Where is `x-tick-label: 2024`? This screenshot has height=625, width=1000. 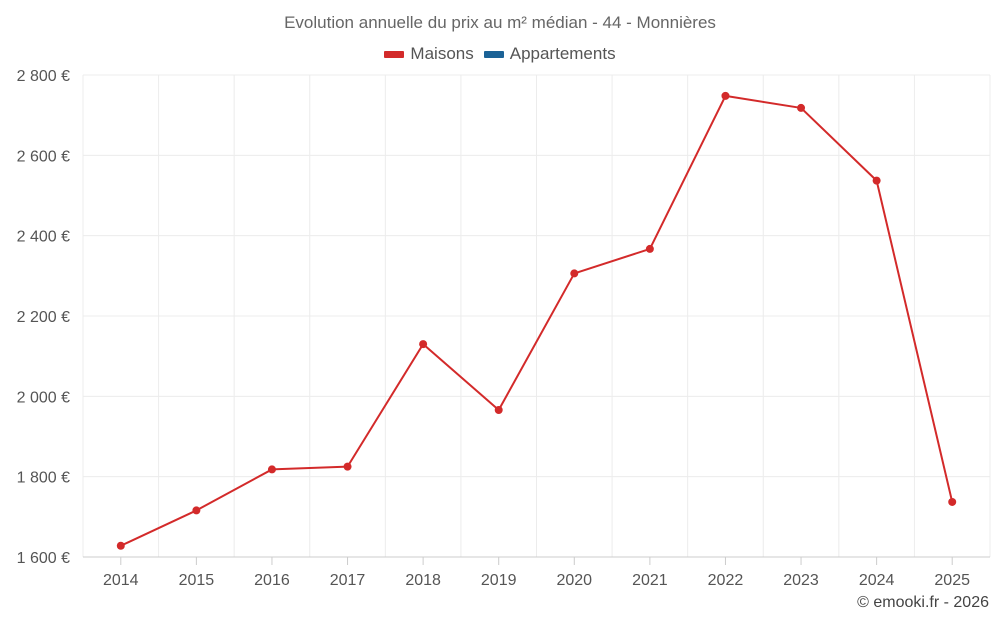
x-tick-label: 2024 is located at coordinates (877, 580).